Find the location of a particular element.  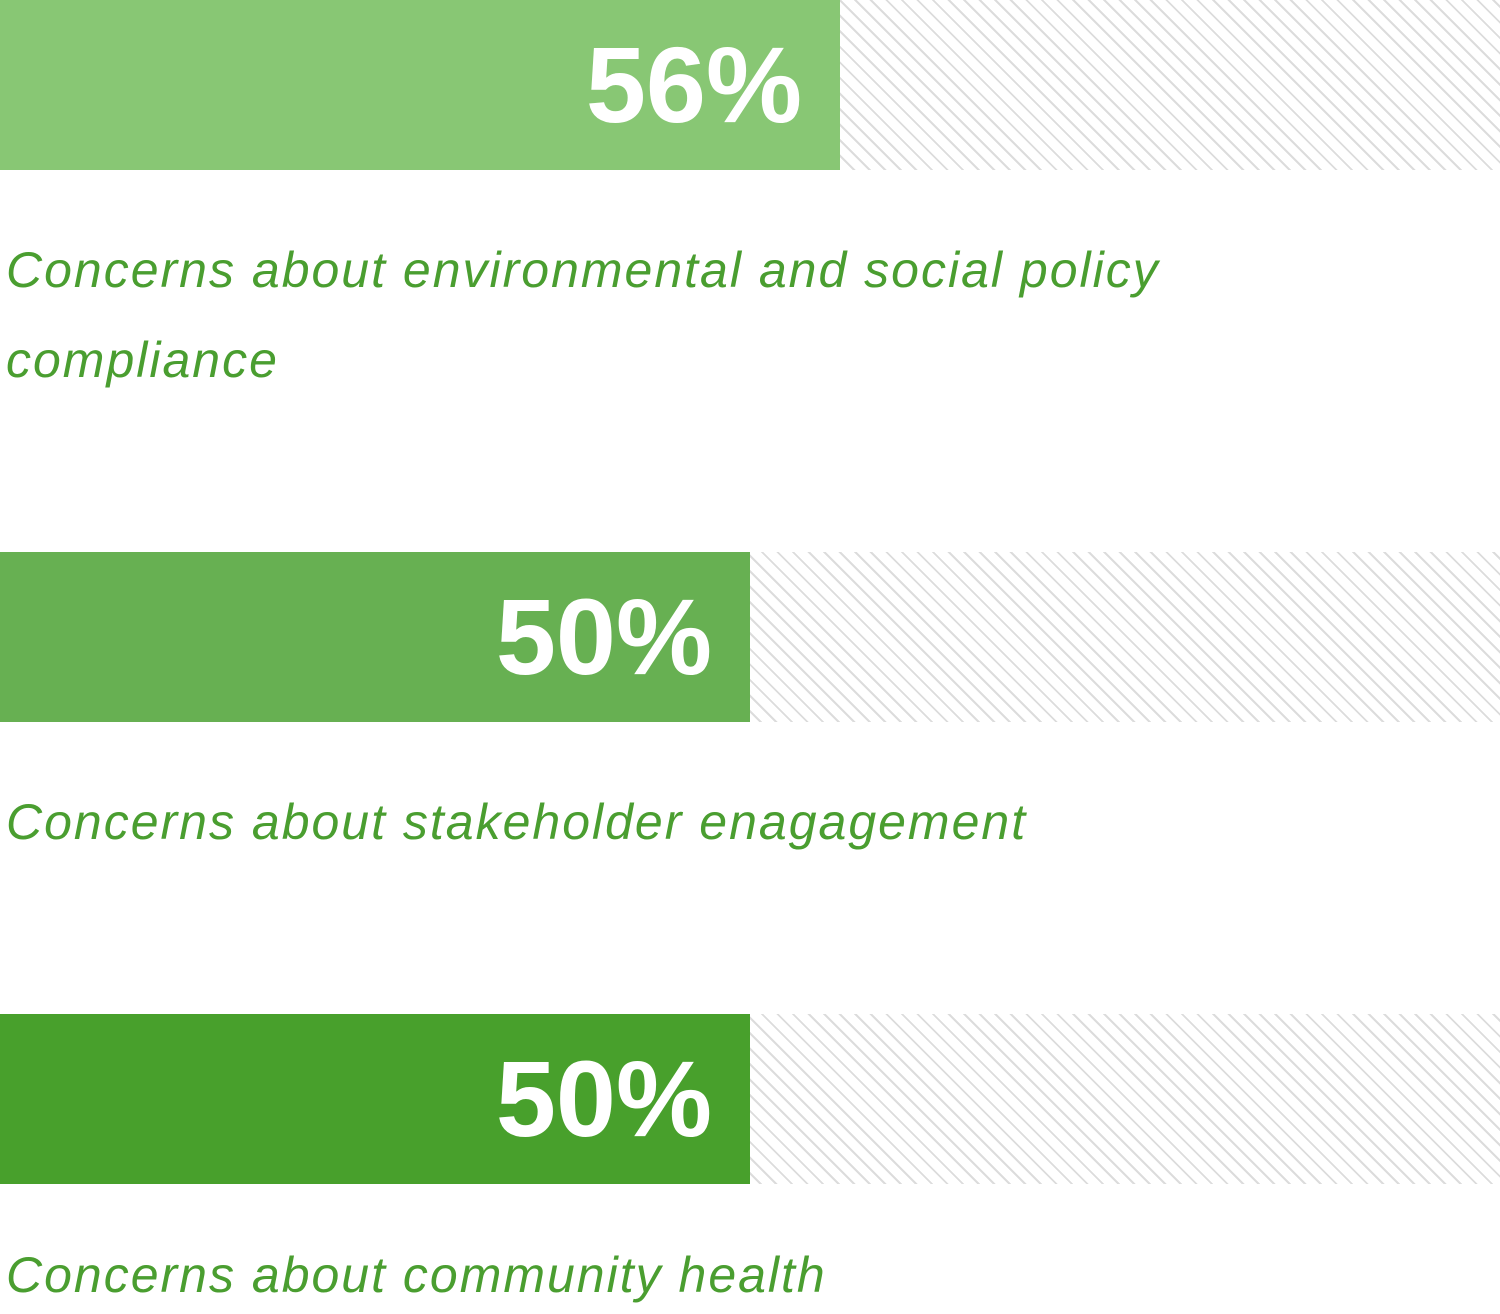

category-label: Concerns about stakeholder enagagement is located at coordinates (517, 822).